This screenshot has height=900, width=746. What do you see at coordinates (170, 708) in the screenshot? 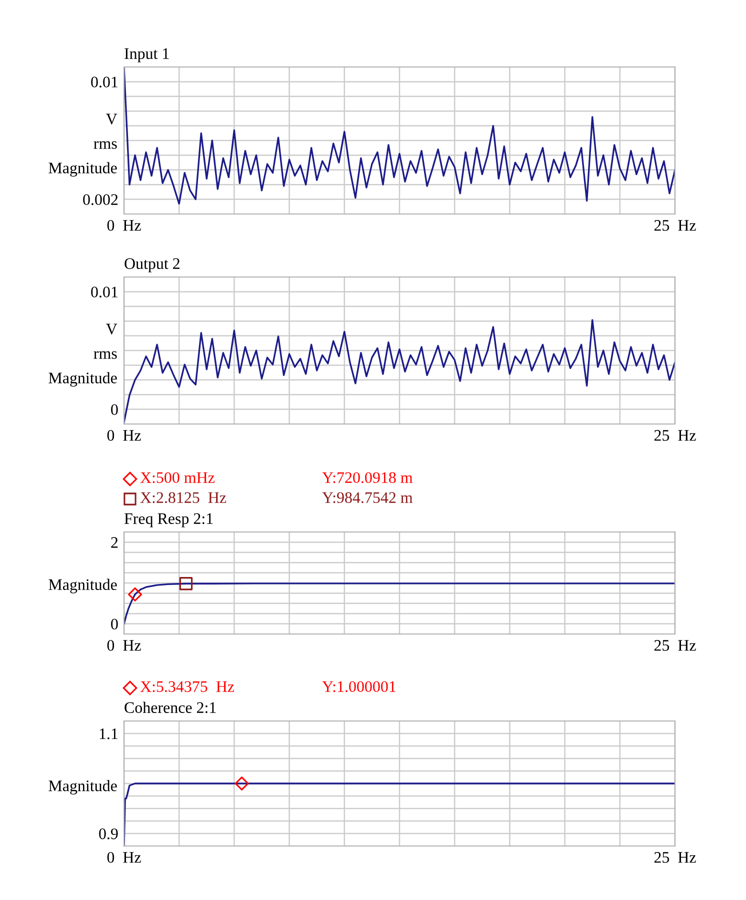
I see `chart-title: Coherence 2:1` at bounding box center [170, 708].